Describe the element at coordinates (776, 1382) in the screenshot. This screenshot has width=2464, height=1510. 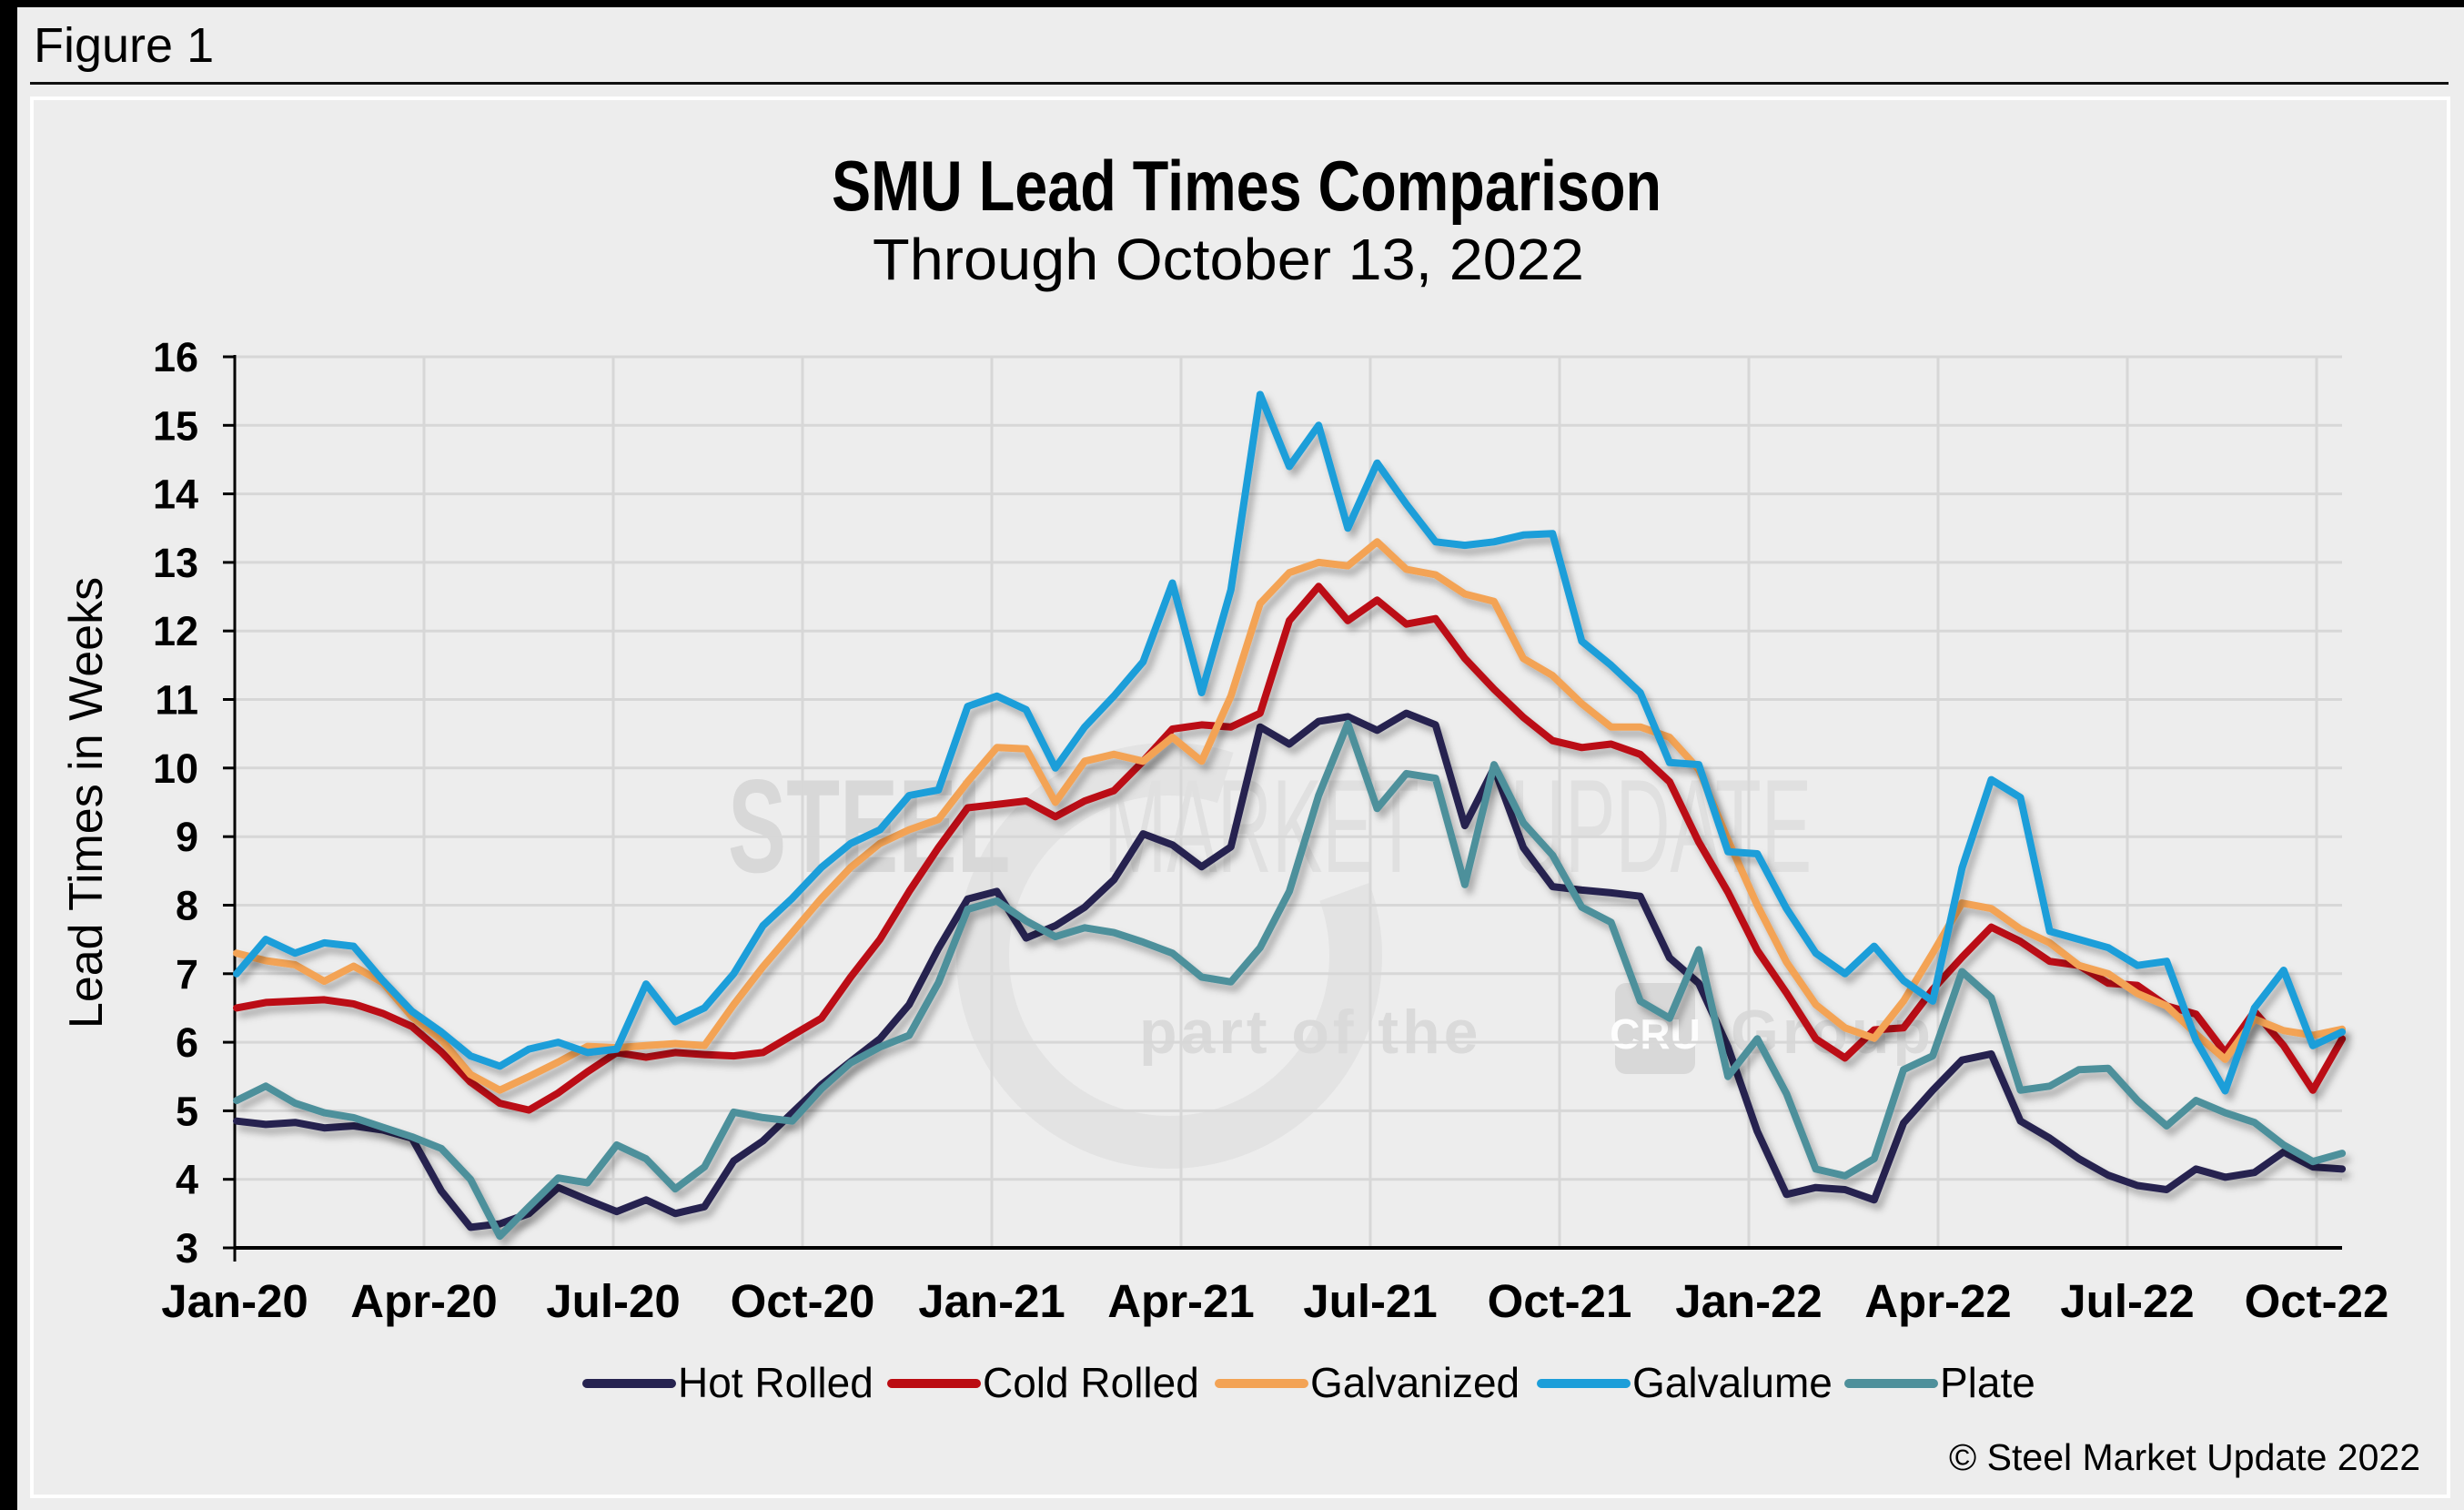
I see `svg-text: Hot Rolled` at that location.